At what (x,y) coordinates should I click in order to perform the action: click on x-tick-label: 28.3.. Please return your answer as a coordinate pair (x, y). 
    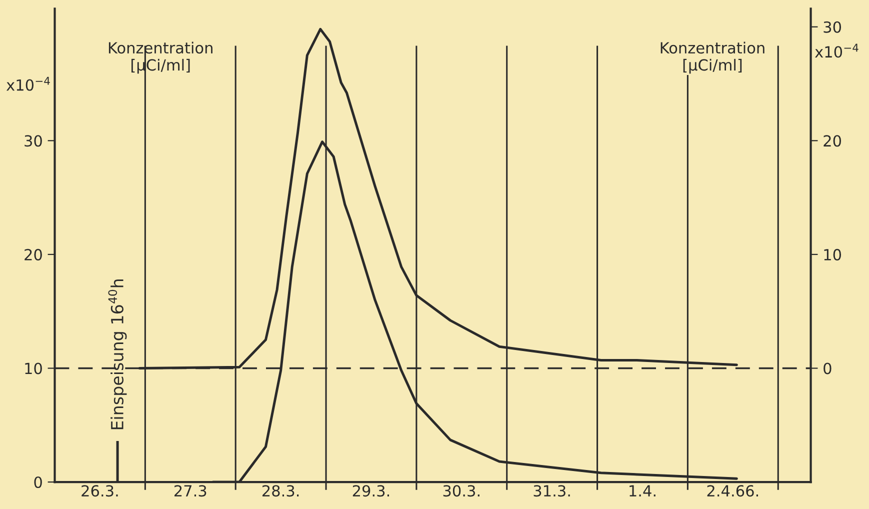
    Looking at the image, I should click on (280, 491).